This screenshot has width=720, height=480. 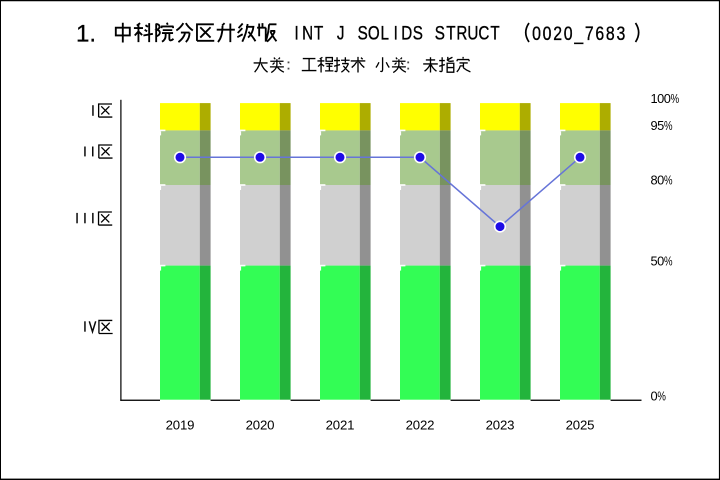 What do you see at coordinates (620, 34) in the screenshot?
I see `svg-text: 3` at bounding box center [620, 34].